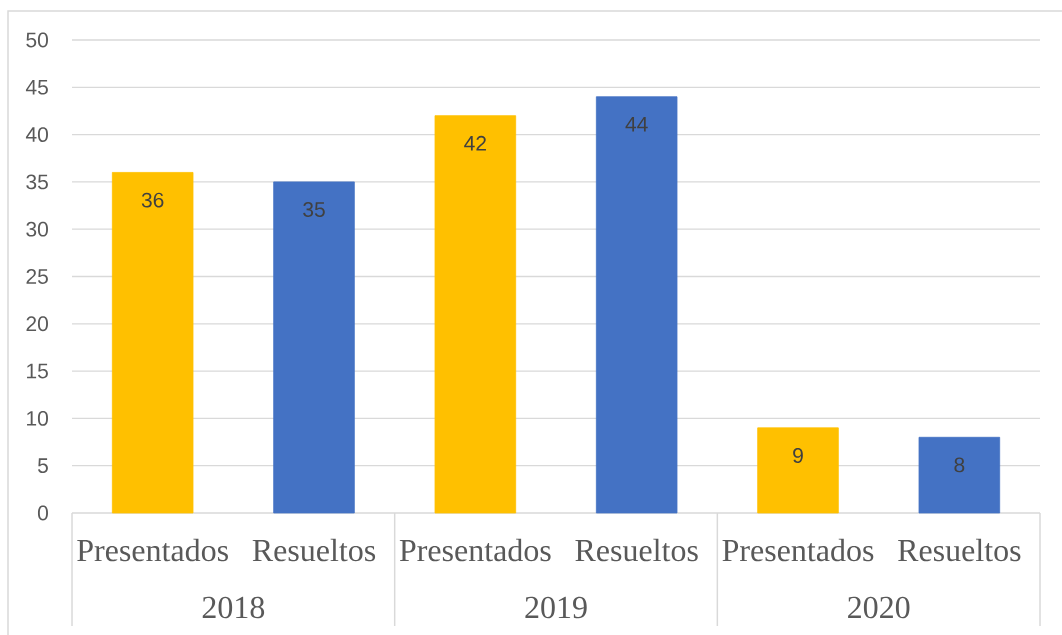 The width and height of the screenshot is (1062, 635). What do you see at coordinates (37, 229) in the screenshot?
I see `y-tick-label: 30` at bounding box center [37, 229].